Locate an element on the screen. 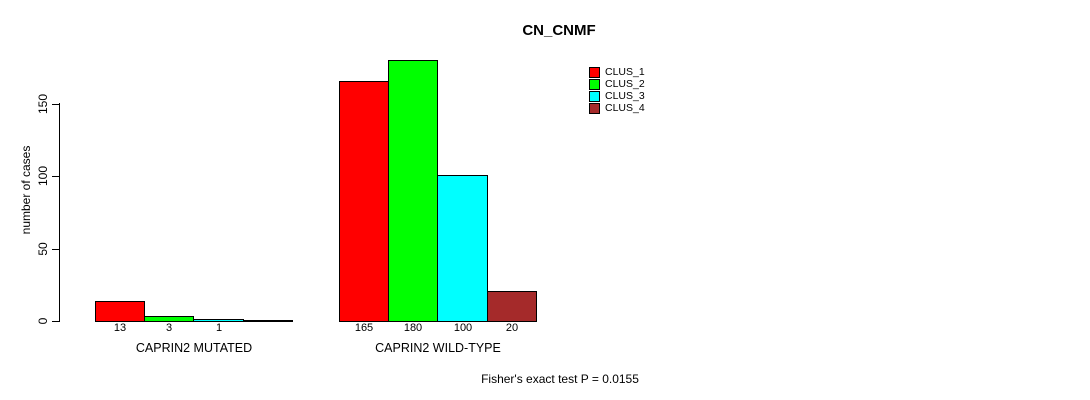 Image resolution: width=1090 pixels, height=400 pixels. legend-label: CLUS_3 is located at coordinates (625, 96).